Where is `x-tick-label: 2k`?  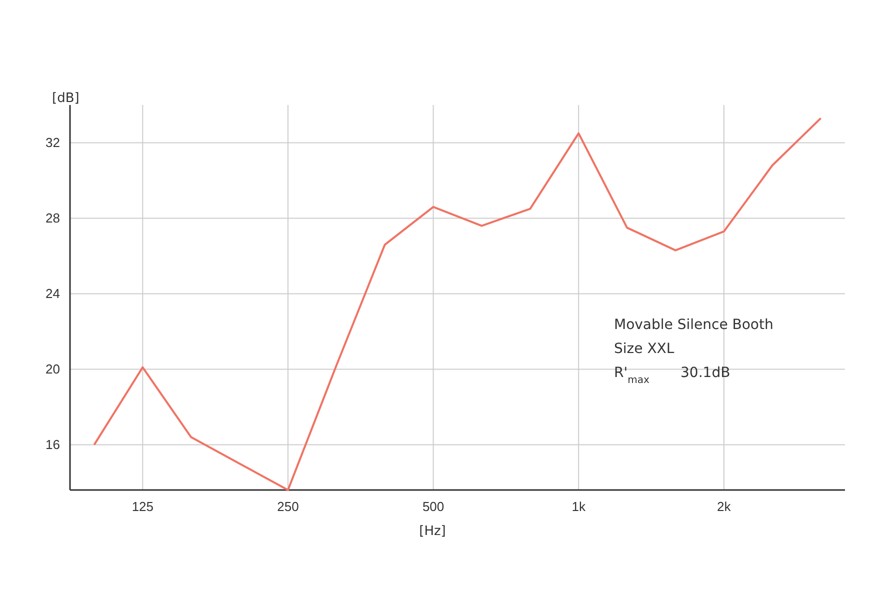 x-tick-label: 2k is located at coordinates (724, 506).